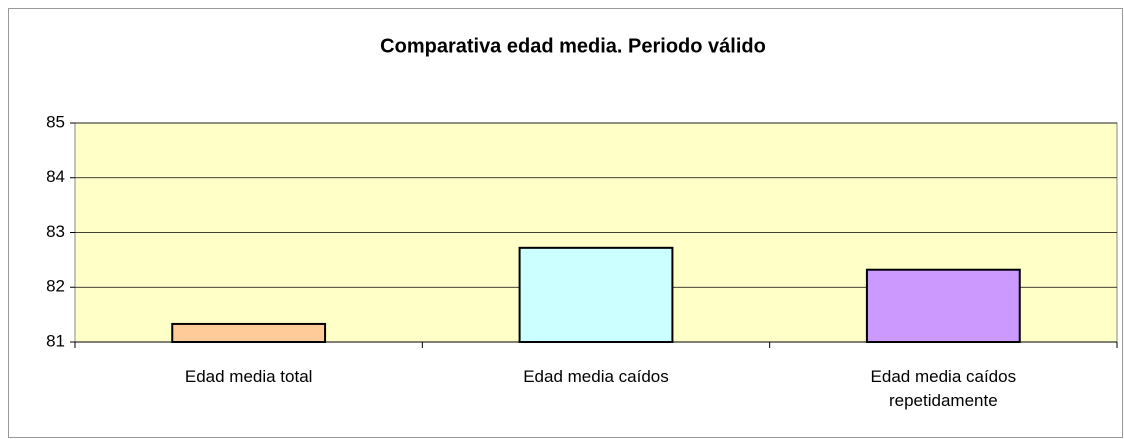  What do you see at coordinates (55, 176) in the screenshot?
I see `y-tick-label: 84` at bounding box center [55, 176].